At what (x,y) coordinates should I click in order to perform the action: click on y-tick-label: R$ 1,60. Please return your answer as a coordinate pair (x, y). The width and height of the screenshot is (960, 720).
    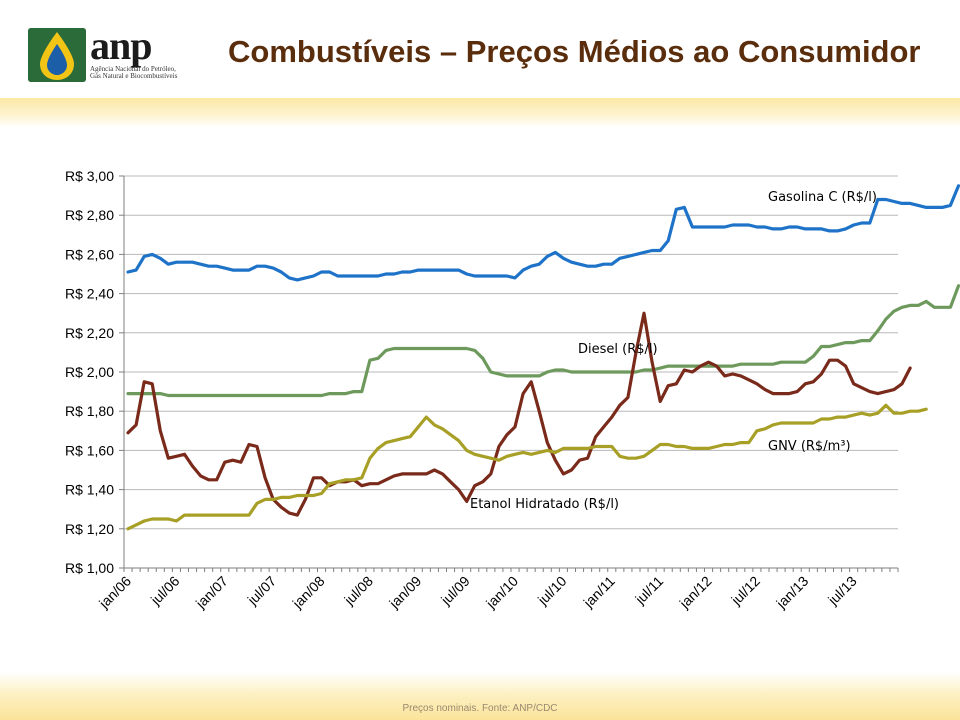
    Looking at the image, I should click on (89, 450).